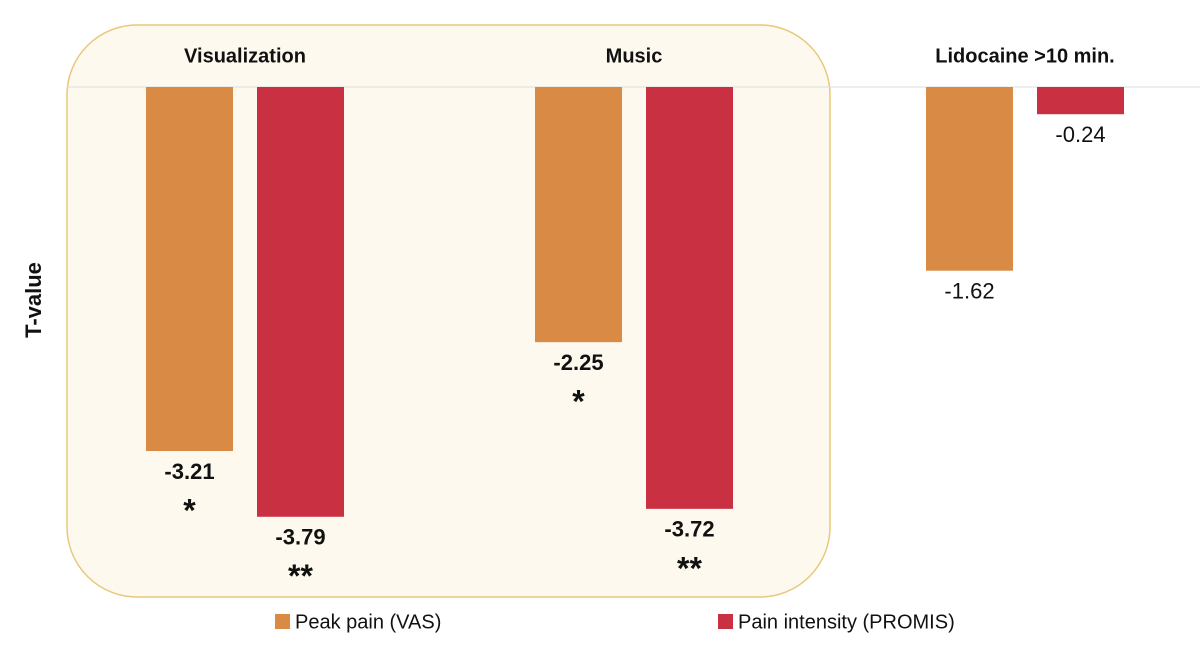 The height and width of the screenshot is (654, 1200). I want to click on legend-label: Peak pain (VAS), so click(368, 622).